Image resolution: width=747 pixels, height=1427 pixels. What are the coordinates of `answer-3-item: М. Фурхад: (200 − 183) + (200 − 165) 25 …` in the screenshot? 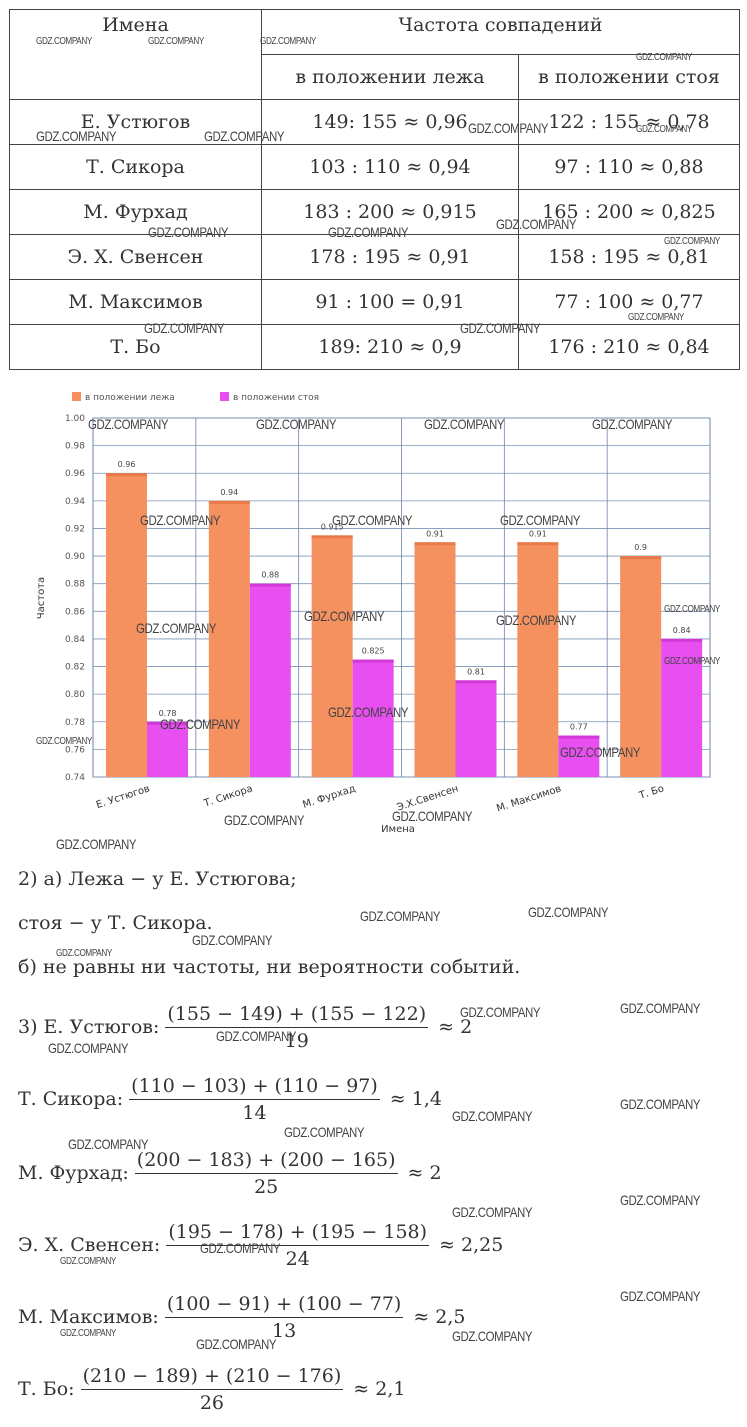 It's located at (230, 1173).